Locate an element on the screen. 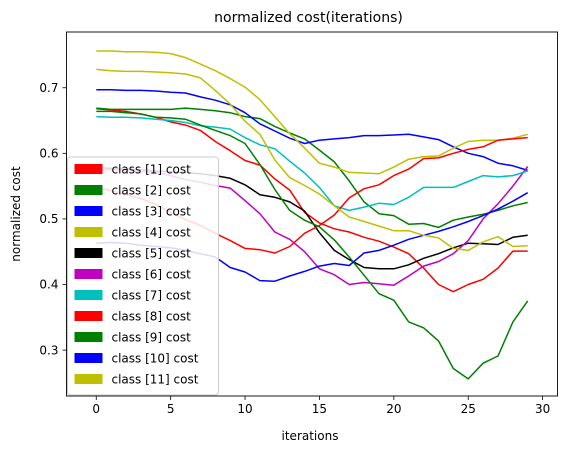 The image size is (570, 453). legend-box is located at coordinates (143, 276).